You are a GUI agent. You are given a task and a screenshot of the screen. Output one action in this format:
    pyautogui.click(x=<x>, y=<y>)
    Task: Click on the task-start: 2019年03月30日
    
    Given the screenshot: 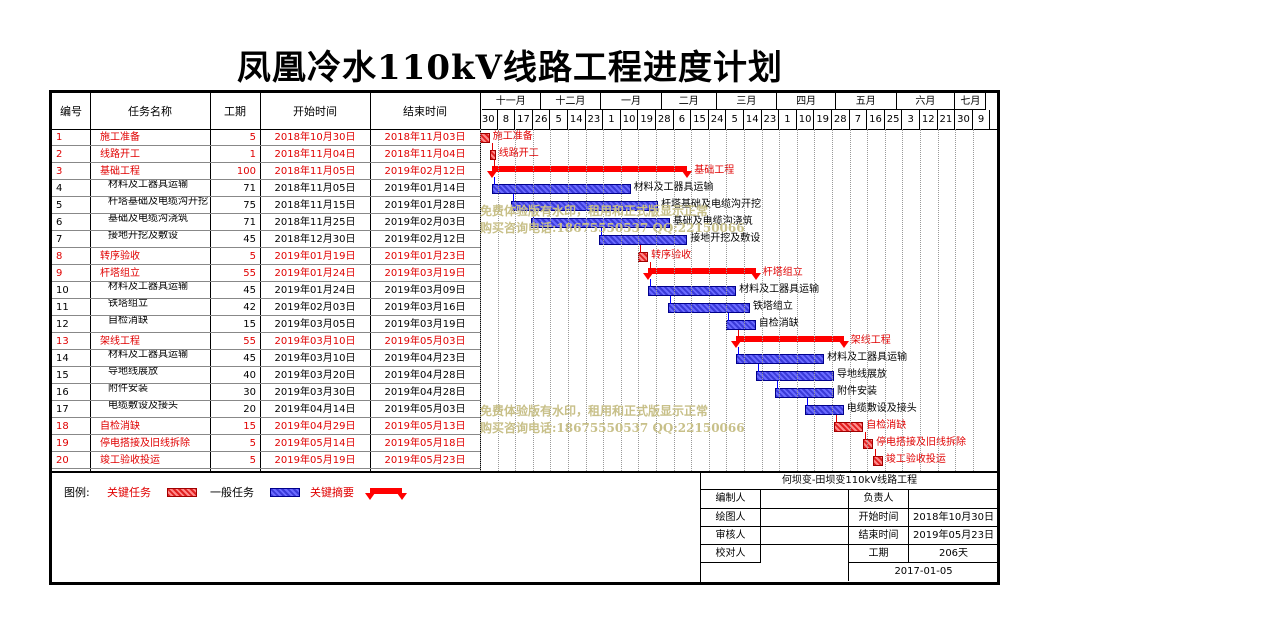 What is the action you would take?
    pyautogui.click(x=315, y=392)
    